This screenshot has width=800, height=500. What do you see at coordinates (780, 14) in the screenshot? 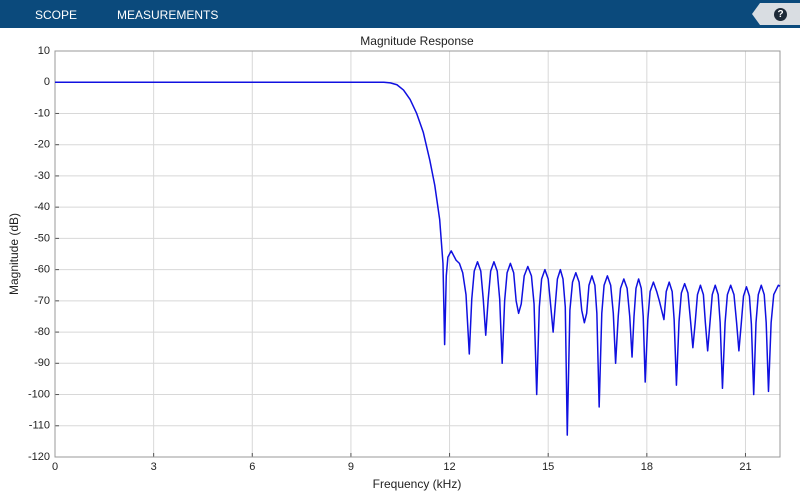
I see `help-button: ?` at bounding box center [780, 14].